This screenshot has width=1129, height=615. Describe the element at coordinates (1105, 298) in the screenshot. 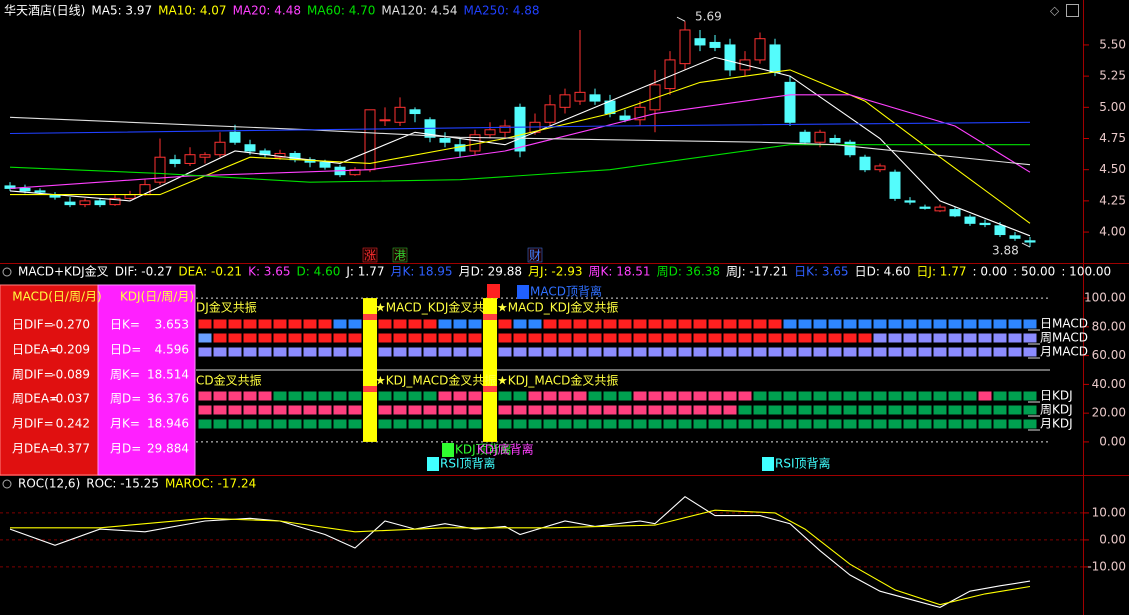

I see `y-tick-label: 100.00` at that location.